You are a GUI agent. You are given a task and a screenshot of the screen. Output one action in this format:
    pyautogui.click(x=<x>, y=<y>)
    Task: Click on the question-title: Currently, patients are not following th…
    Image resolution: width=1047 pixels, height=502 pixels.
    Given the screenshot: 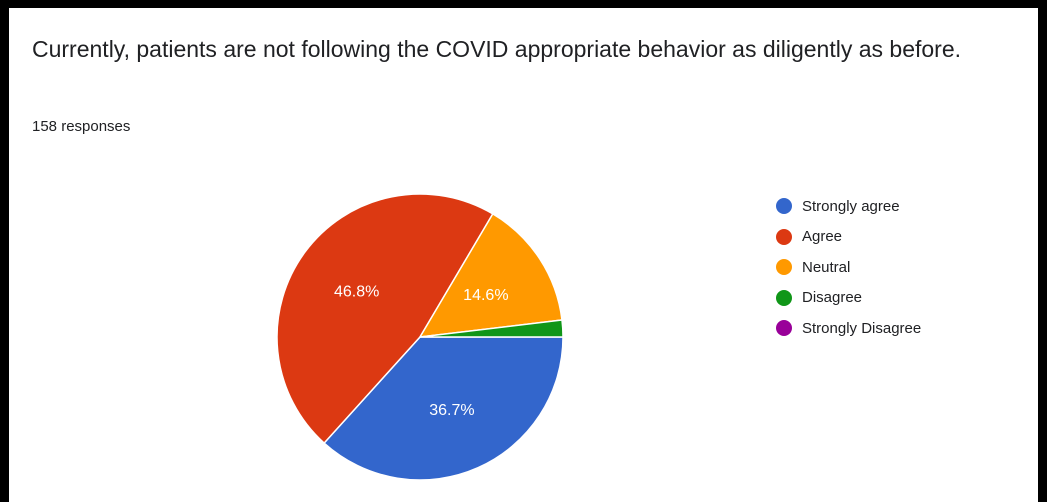 What is the action you would take?
    pyautogui.click(x=497, y=49)
    